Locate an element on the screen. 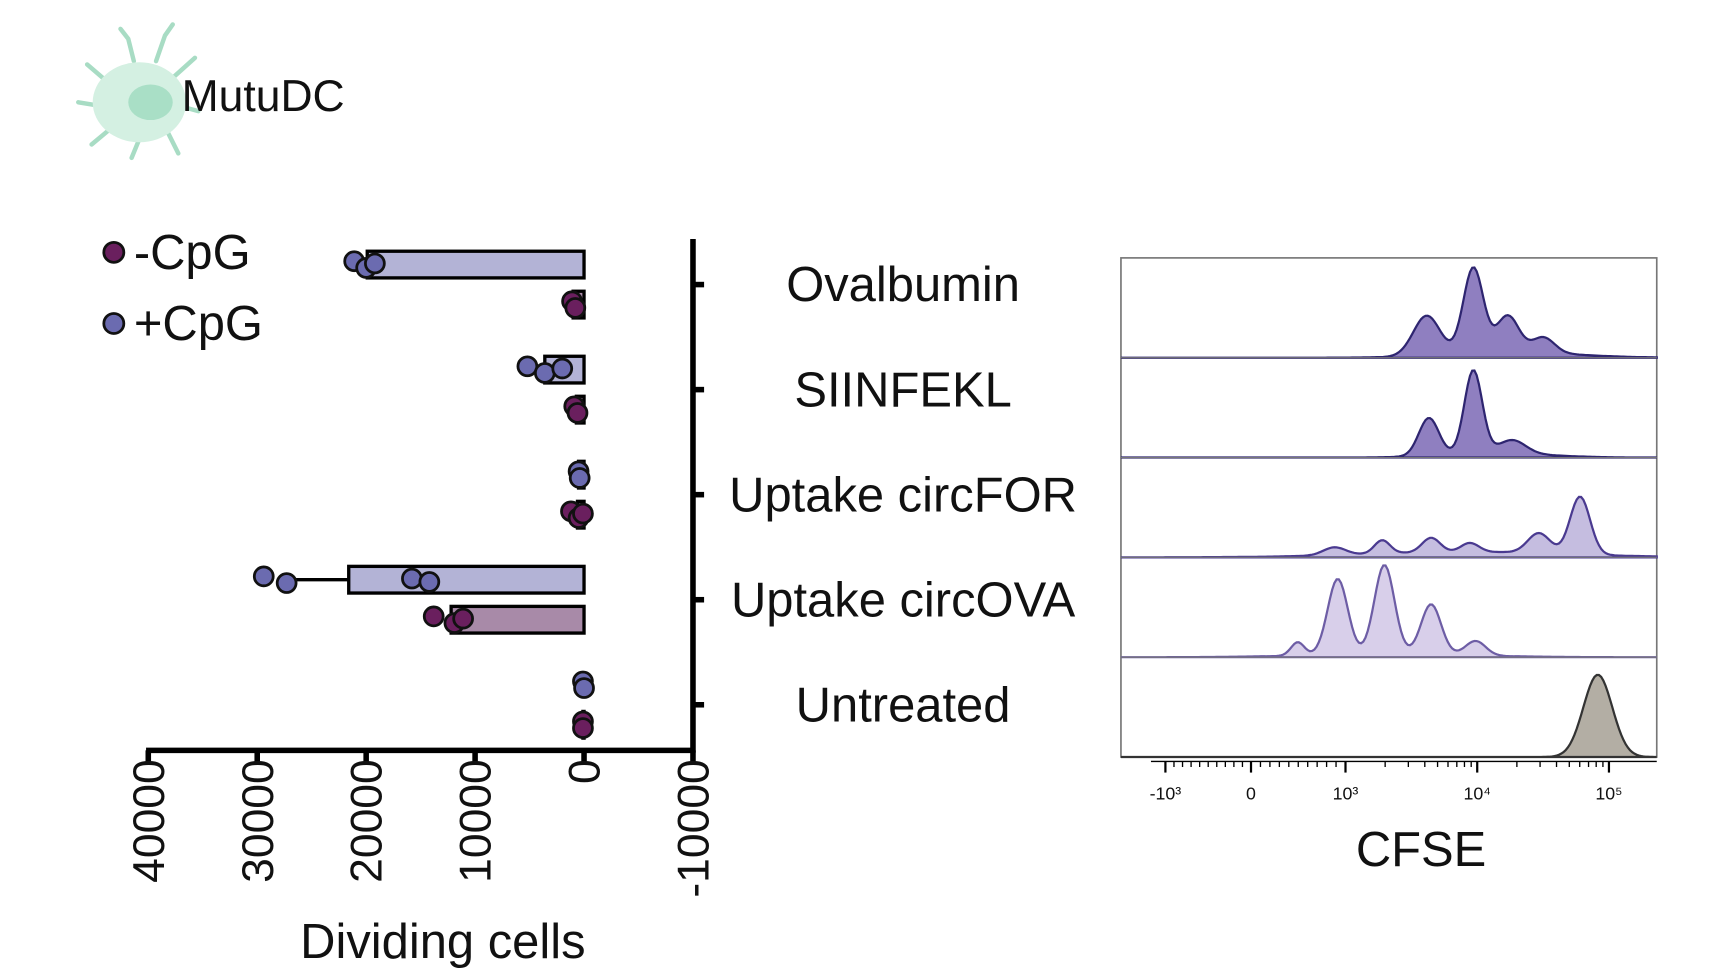 This screenshot has width=1735, height=976. cfse-tick-label: 0 is located at coordinates (1251, 793).